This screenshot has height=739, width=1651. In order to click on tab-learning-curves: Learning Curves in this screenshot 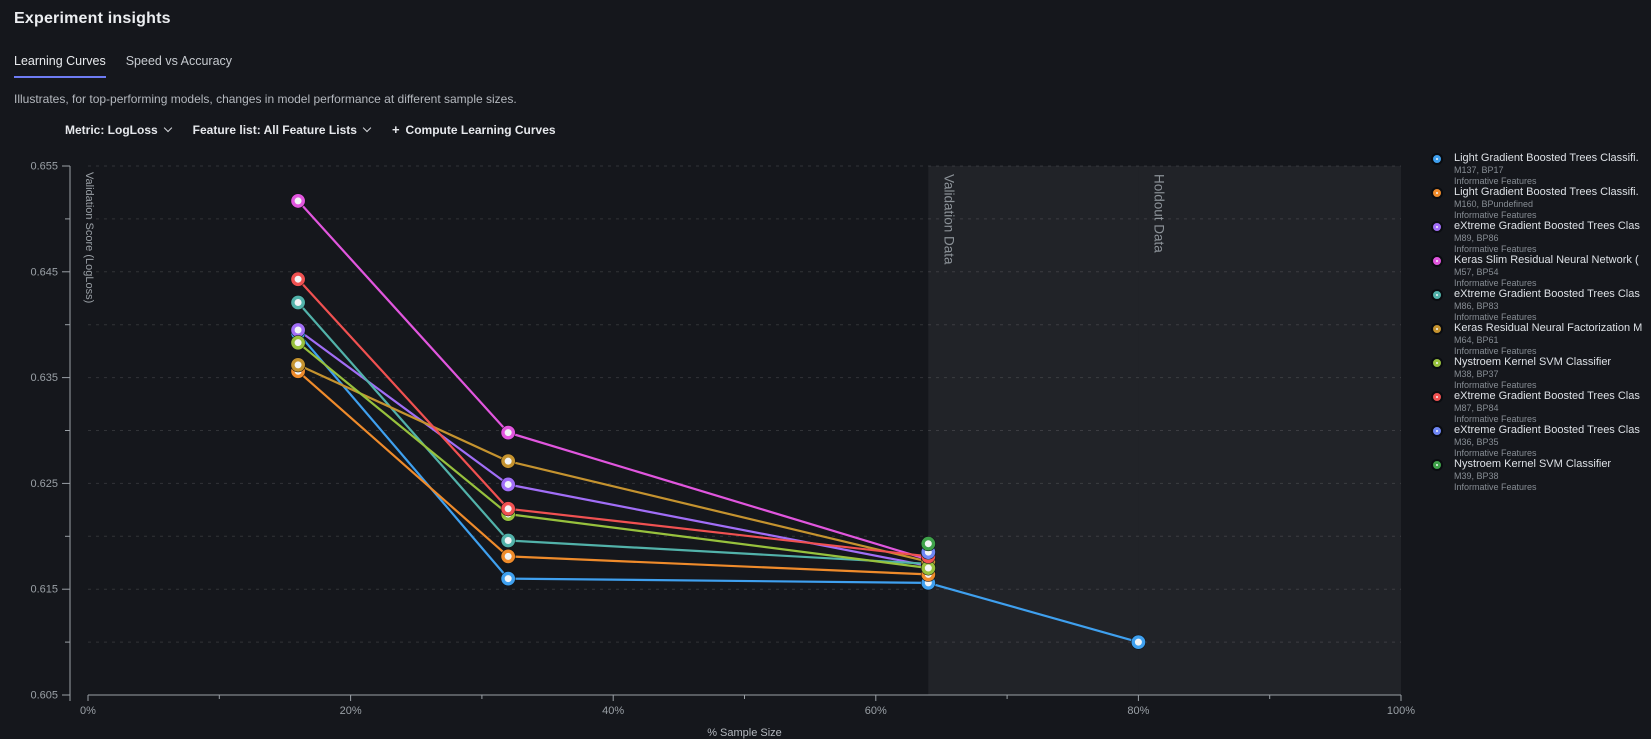, I will do `click(60, 66)`.